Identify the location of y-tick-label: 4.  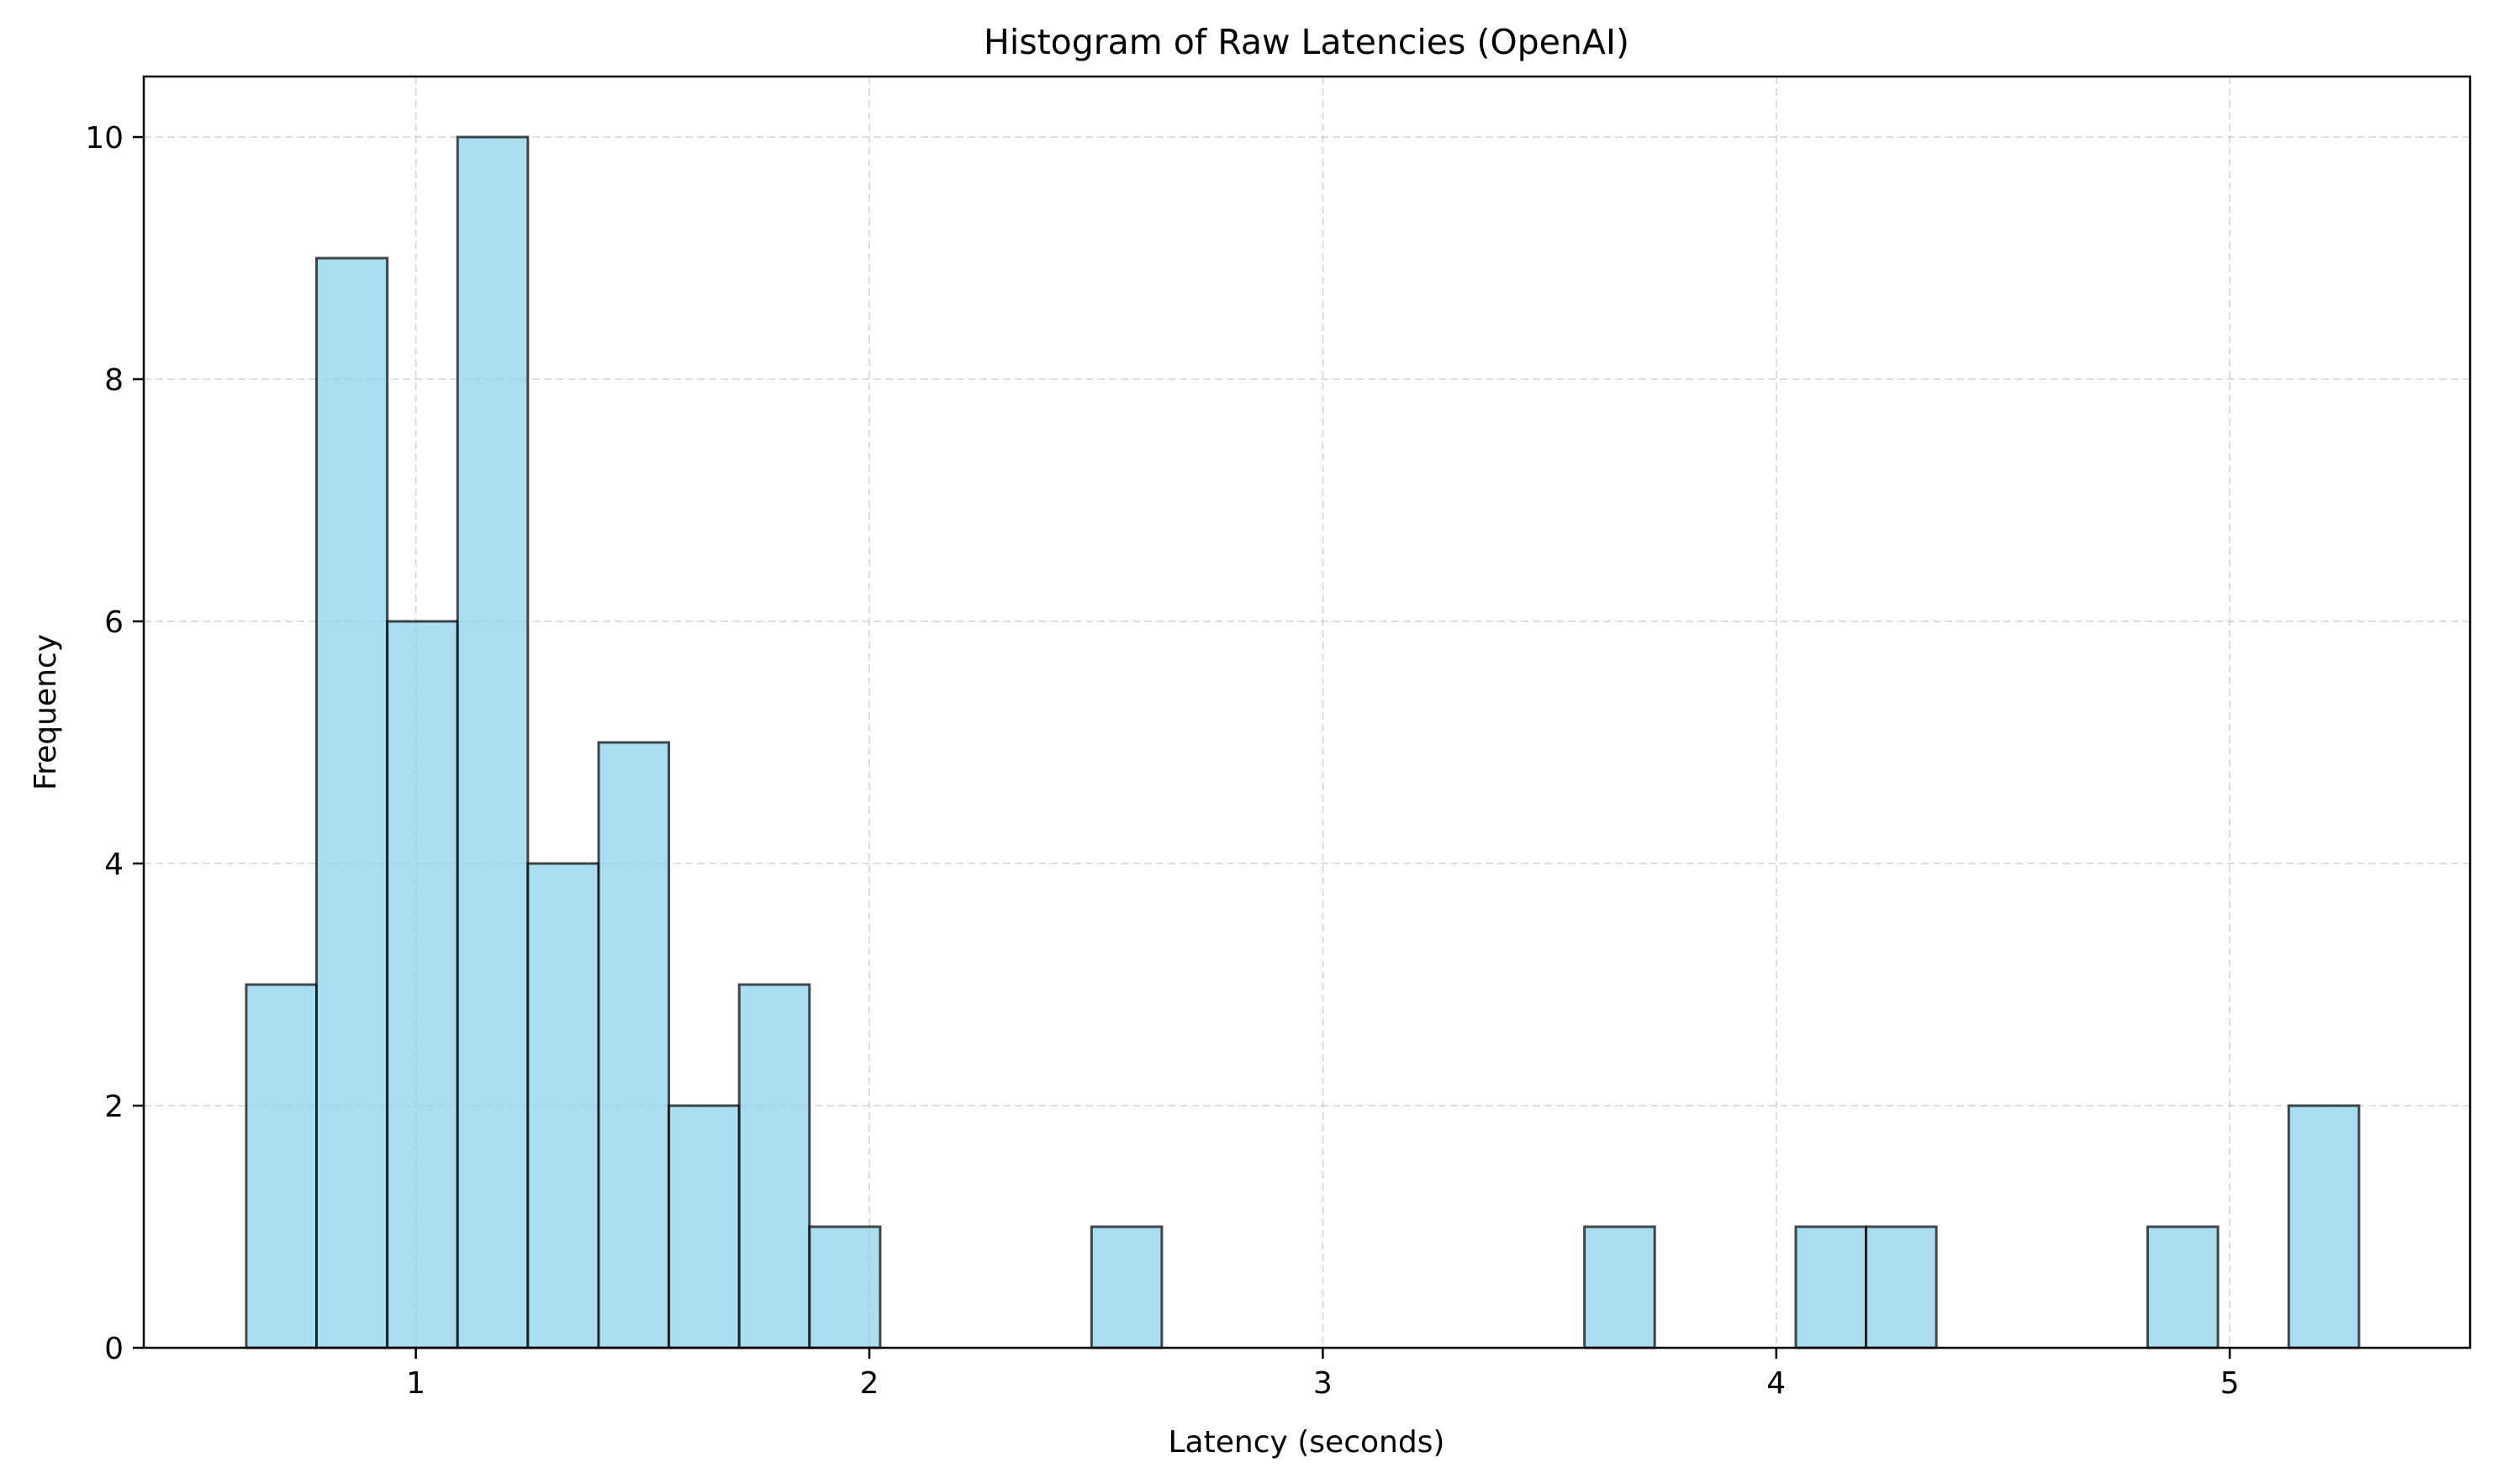
(114, 865).